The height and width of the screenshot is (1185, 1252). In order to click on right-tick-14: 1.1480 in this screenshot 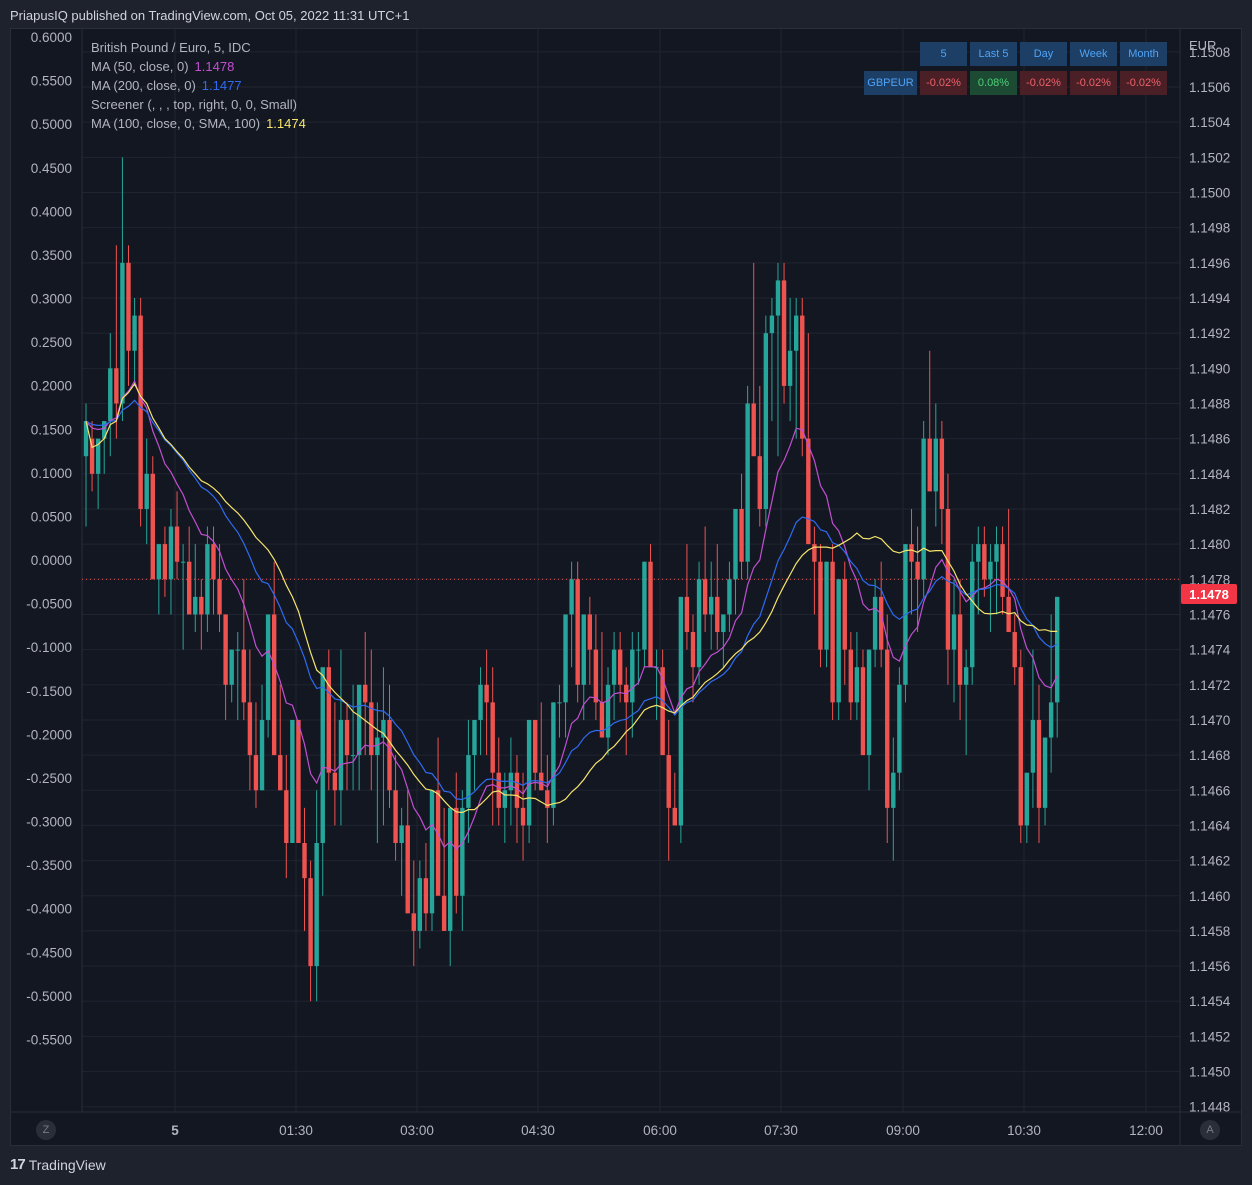, I will do `click(1209, 544)`.